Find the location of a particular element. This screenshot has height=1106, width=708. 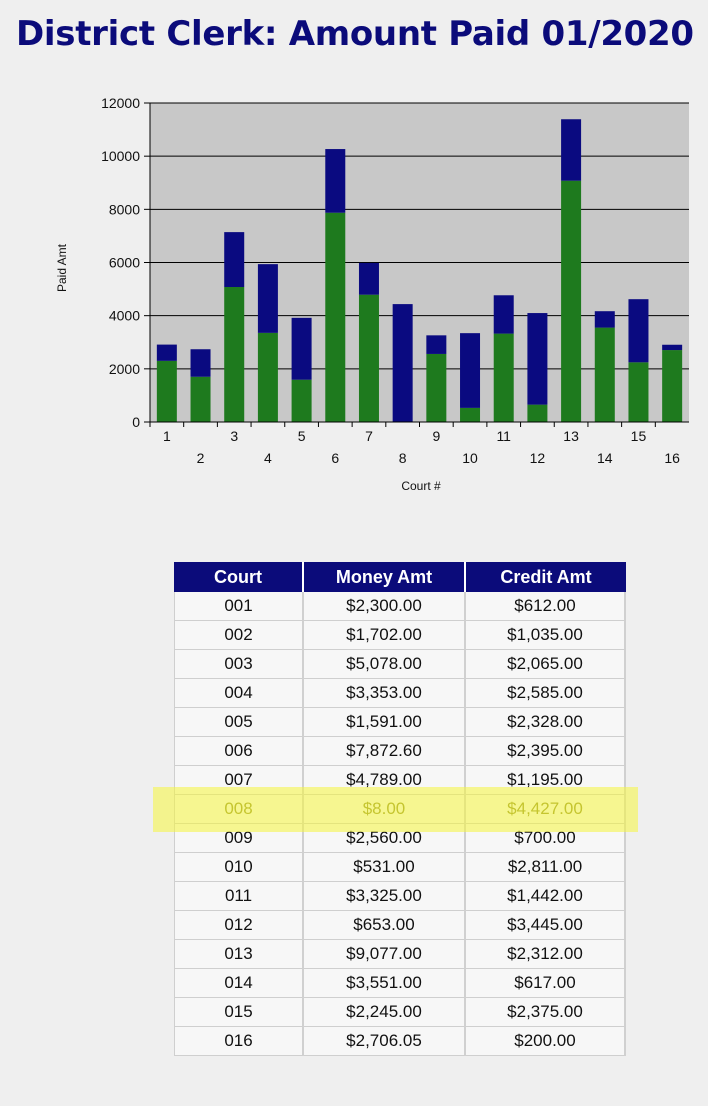

x-tick-label: 10 is located at coordinates (470, 458).